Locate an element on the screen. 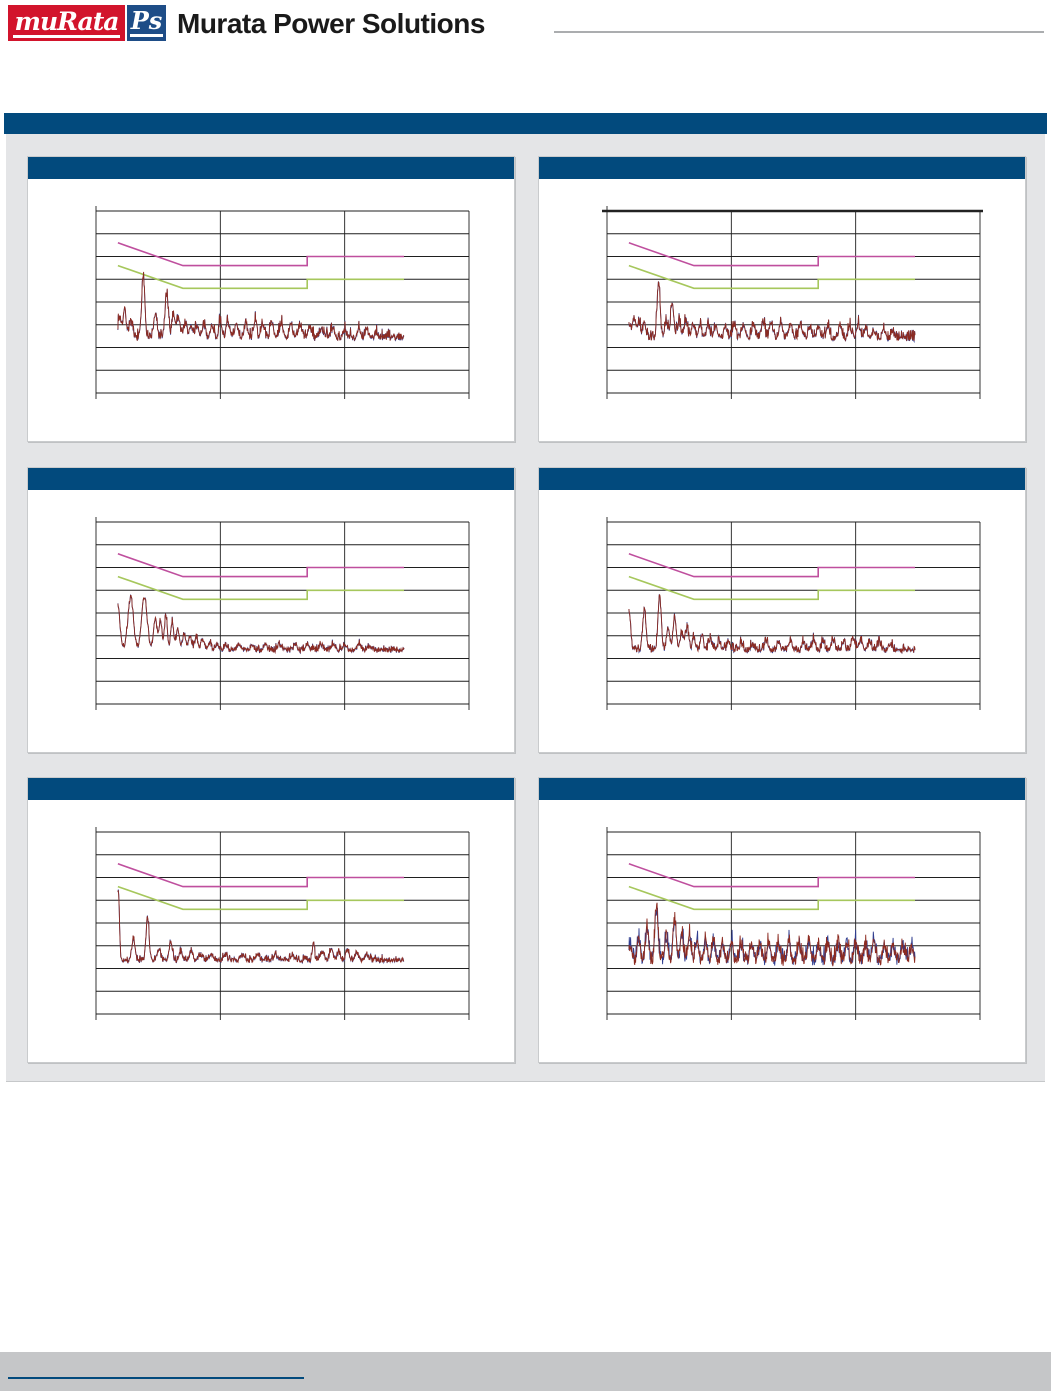 The width and height of the screenshot is (1051, 1391). emi-chart-card-mid-right is located at coordinates (782, 610).